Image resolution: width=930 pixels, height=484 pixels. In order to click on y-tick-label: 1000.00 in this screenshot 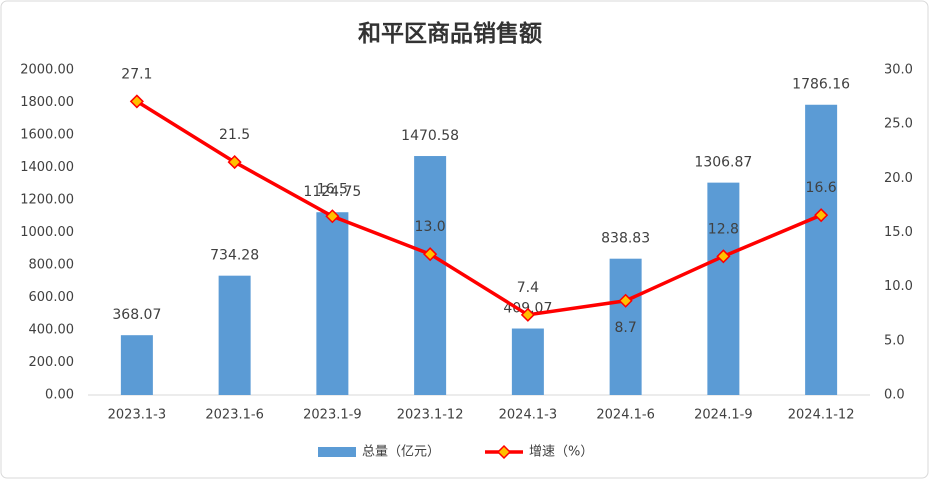, I will do `click(47, 232)`.